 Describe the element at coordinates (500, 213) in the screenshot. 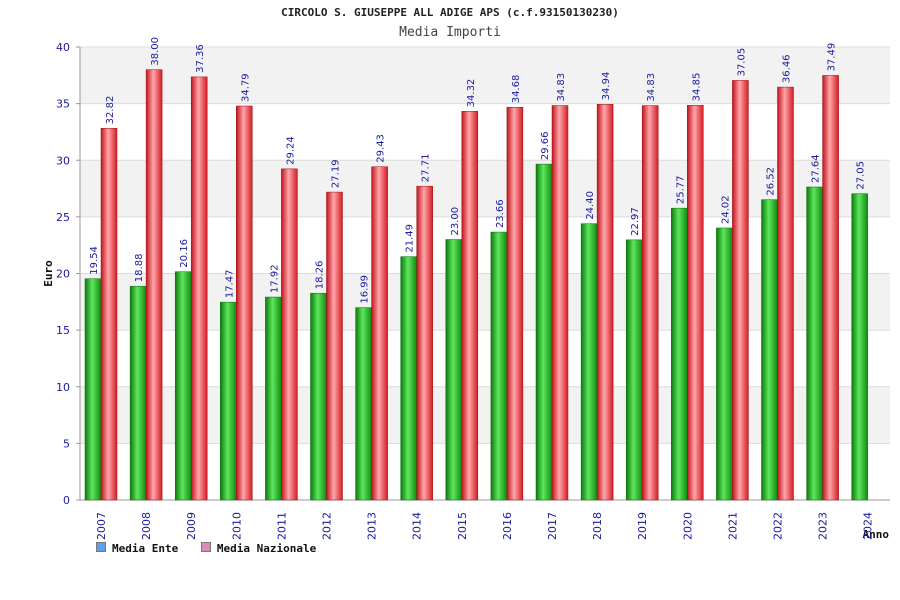

I see `data-label: 23.66` at that location.